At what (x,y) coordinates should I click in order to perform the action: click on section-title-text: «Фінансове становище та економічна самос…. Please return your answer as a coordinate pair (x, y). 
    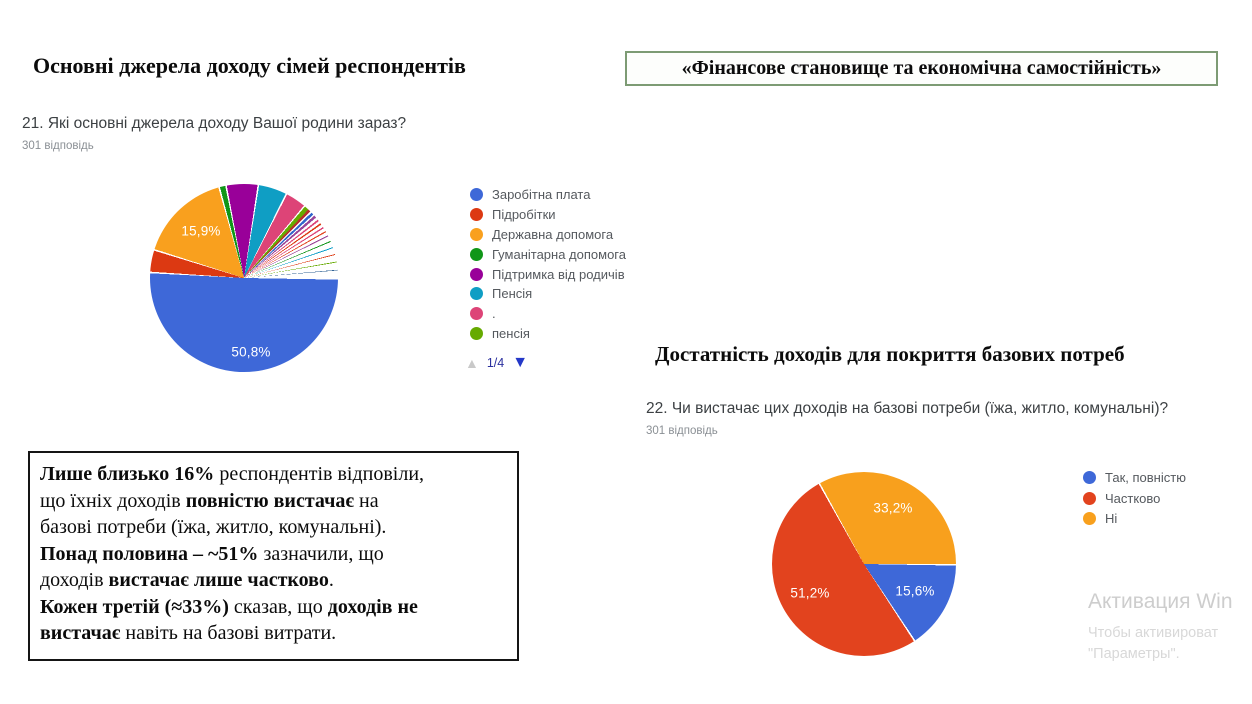
    Looking at the image, I should click on (921, 68).